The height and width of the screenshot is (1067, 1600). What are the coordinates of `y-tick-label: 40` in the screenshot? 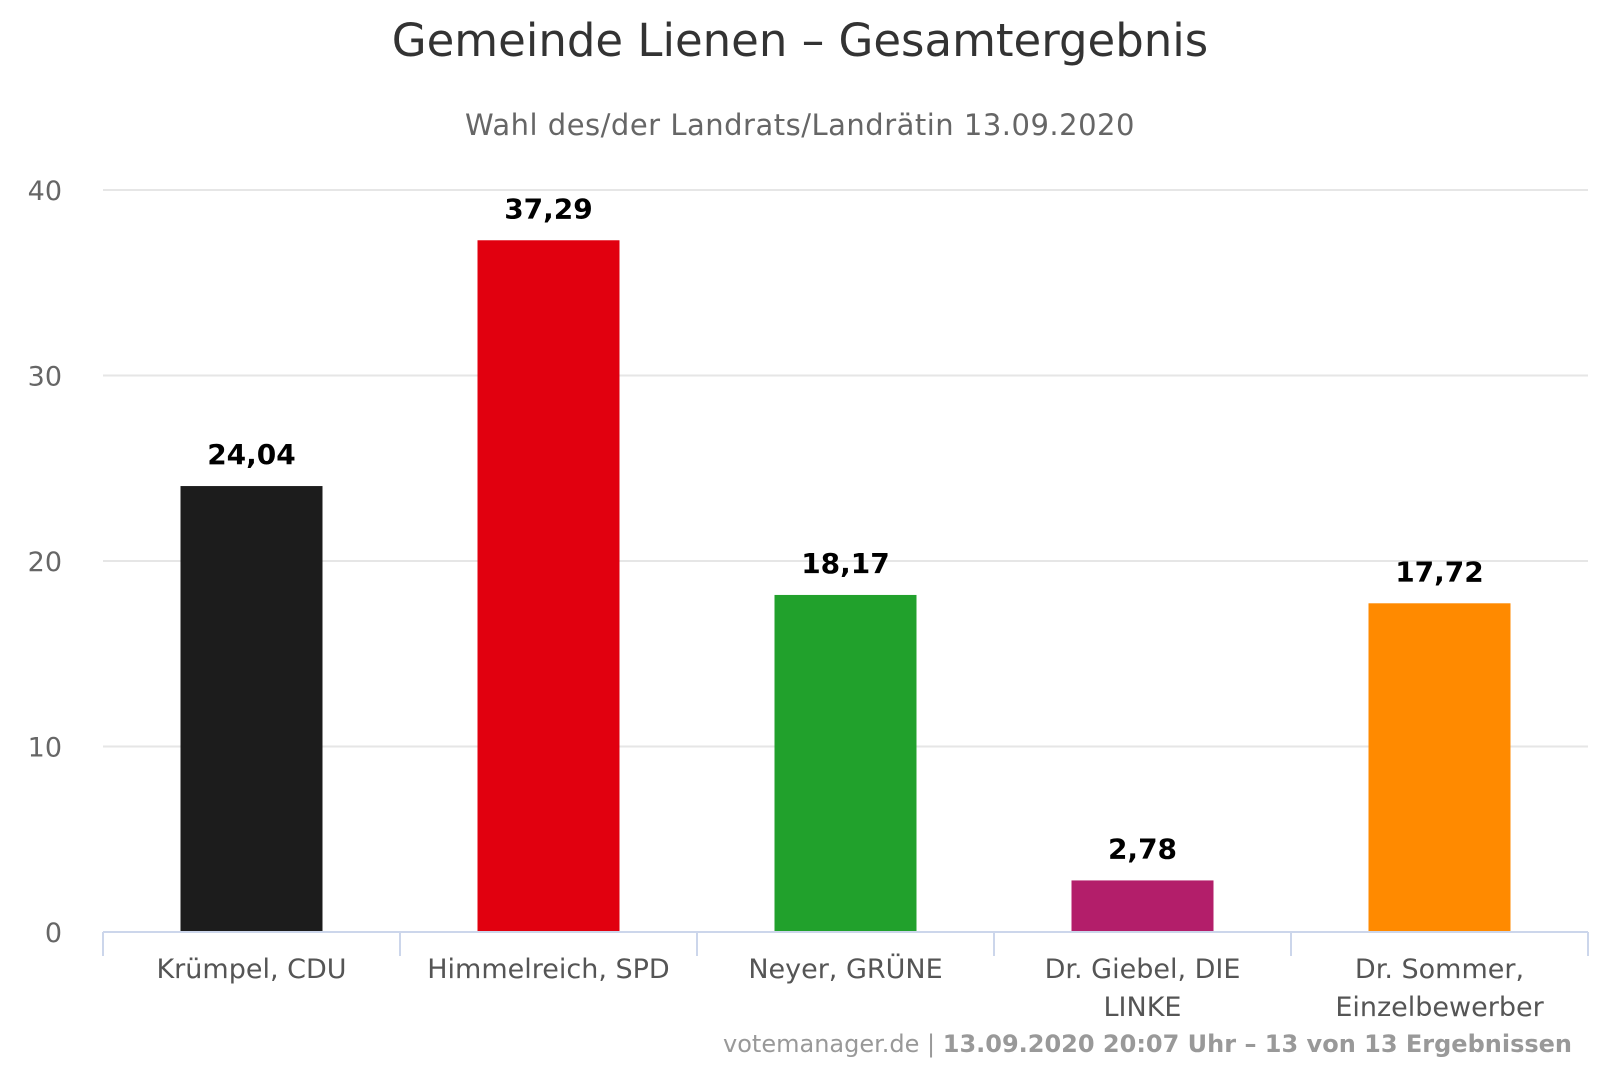 It's located at (45, 191).